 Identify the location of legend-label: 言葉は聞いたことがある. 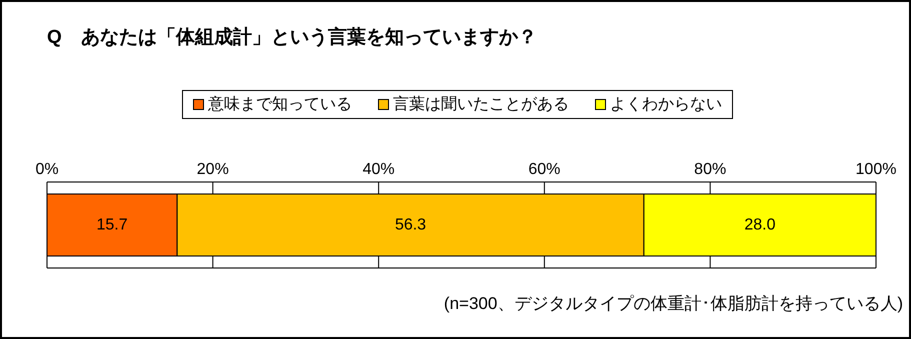
(480, 104).